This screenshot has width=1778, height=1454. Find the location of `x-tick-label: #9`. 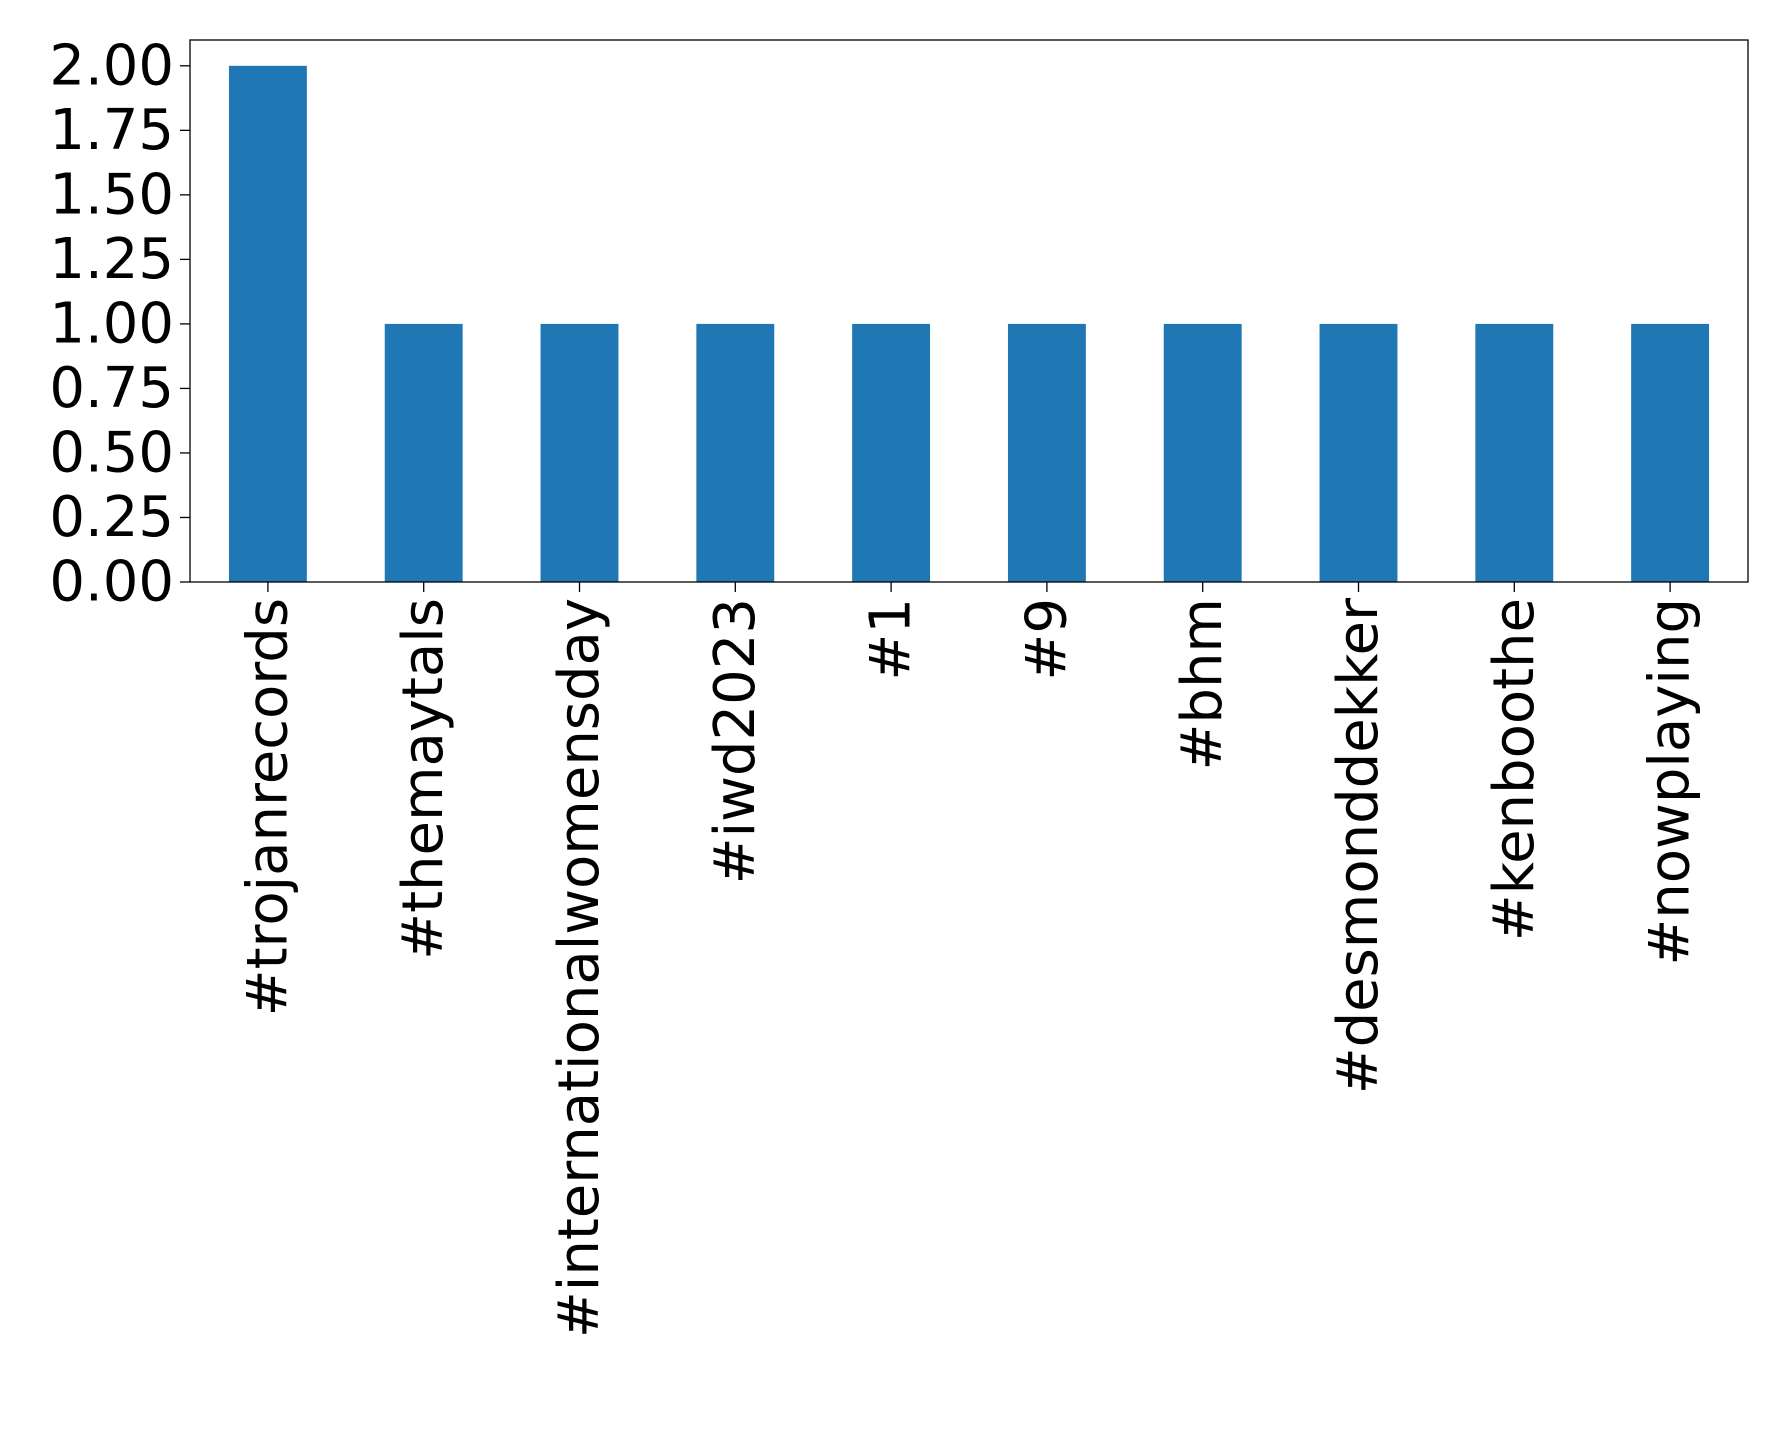

x-tick-label: #9 is located at coordinates (1046, 639).